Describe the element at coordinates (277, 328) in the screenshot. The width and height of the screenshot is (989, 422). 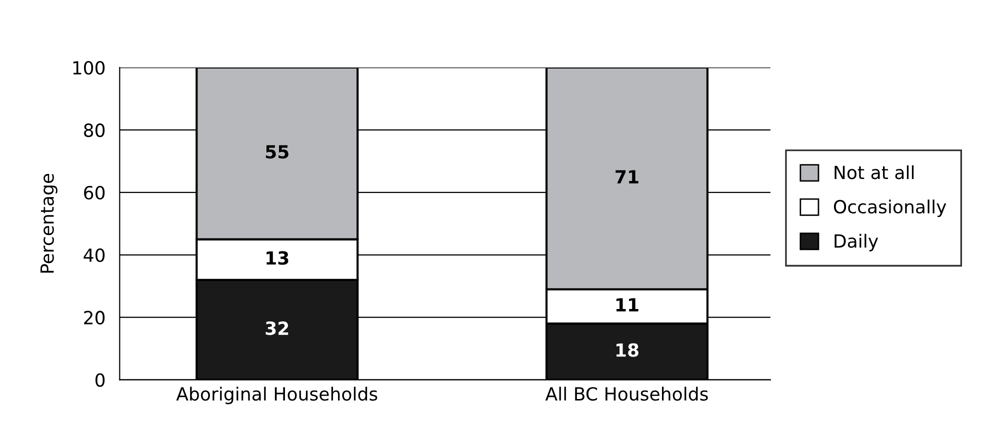
I see `data-label: 32` at that location.